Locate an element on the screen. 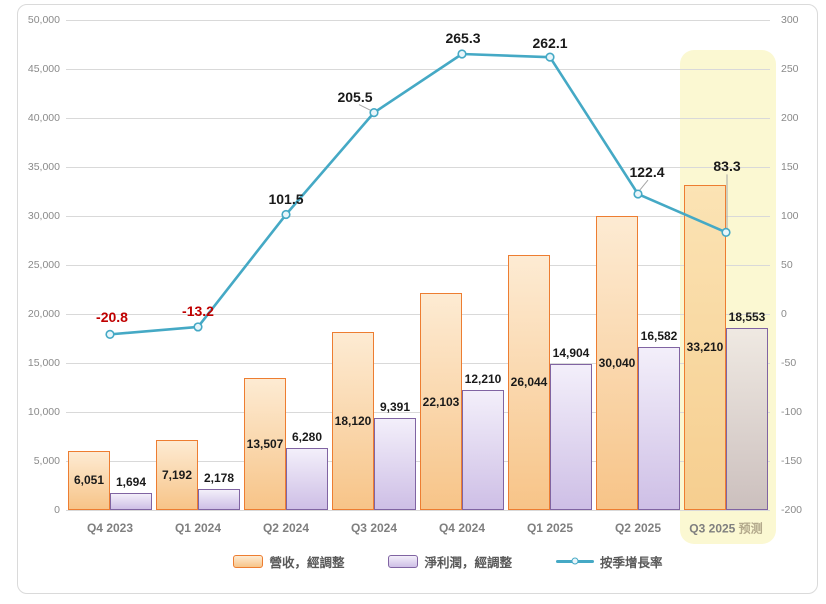  y-axis-right-tick-label: 0 is located at coordinates (784, 314).